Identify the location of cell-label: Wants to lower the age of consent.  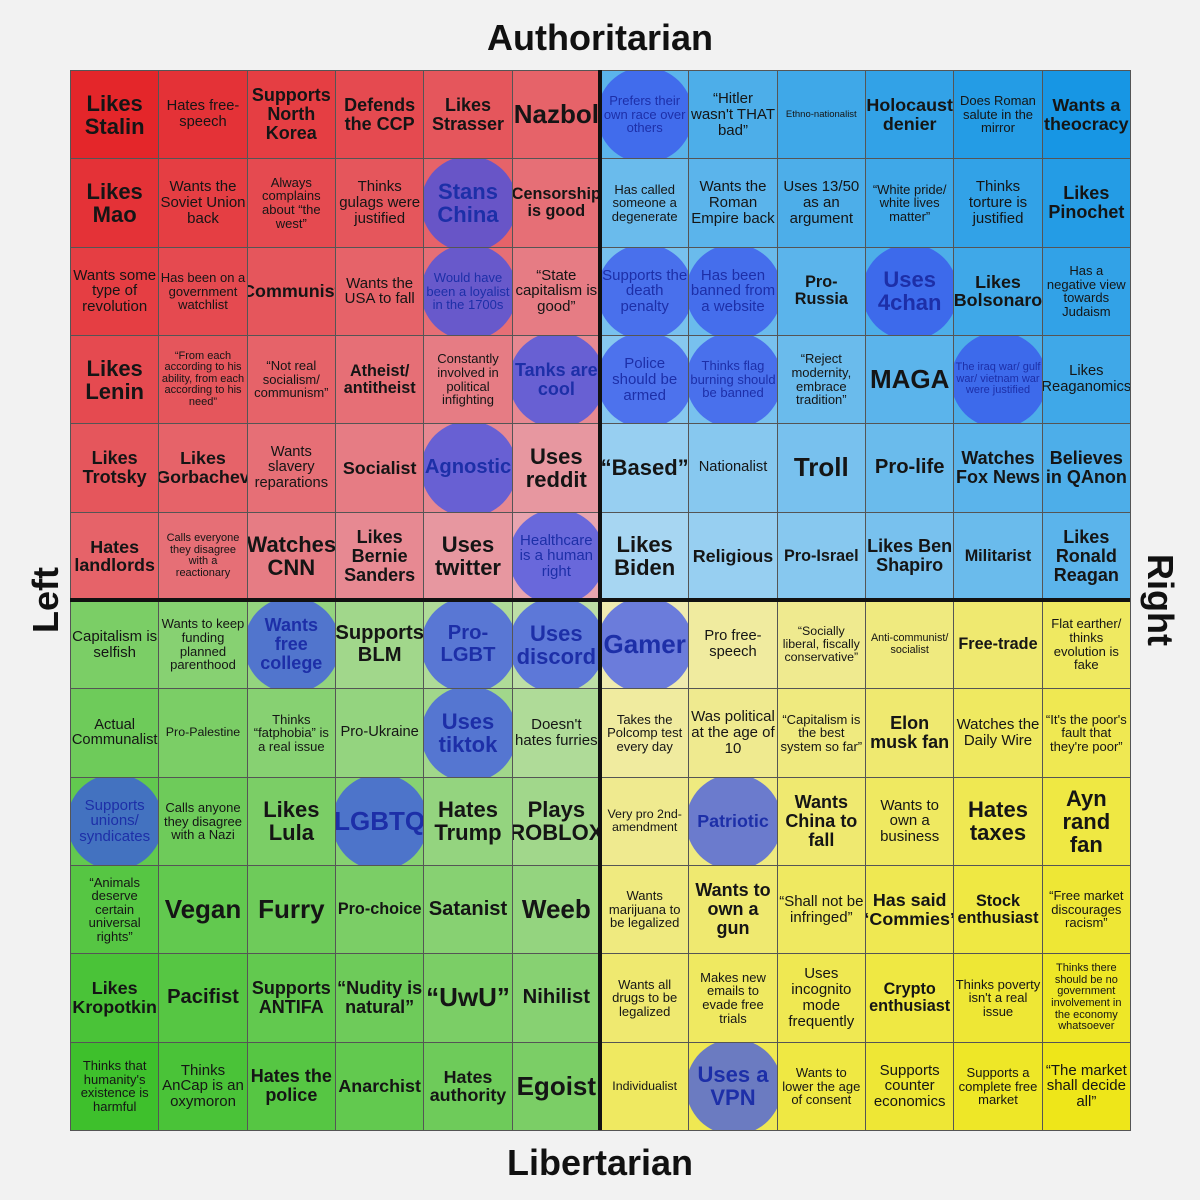
(821, 1086).